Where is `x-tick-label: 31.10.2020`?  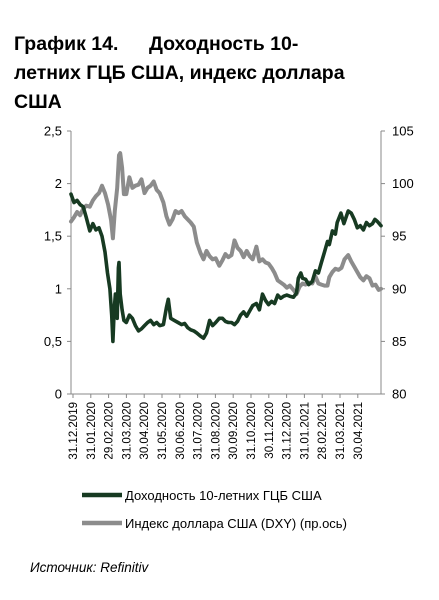 x-tick-label: 31.10.2020 is located at coordinates (252, 431).